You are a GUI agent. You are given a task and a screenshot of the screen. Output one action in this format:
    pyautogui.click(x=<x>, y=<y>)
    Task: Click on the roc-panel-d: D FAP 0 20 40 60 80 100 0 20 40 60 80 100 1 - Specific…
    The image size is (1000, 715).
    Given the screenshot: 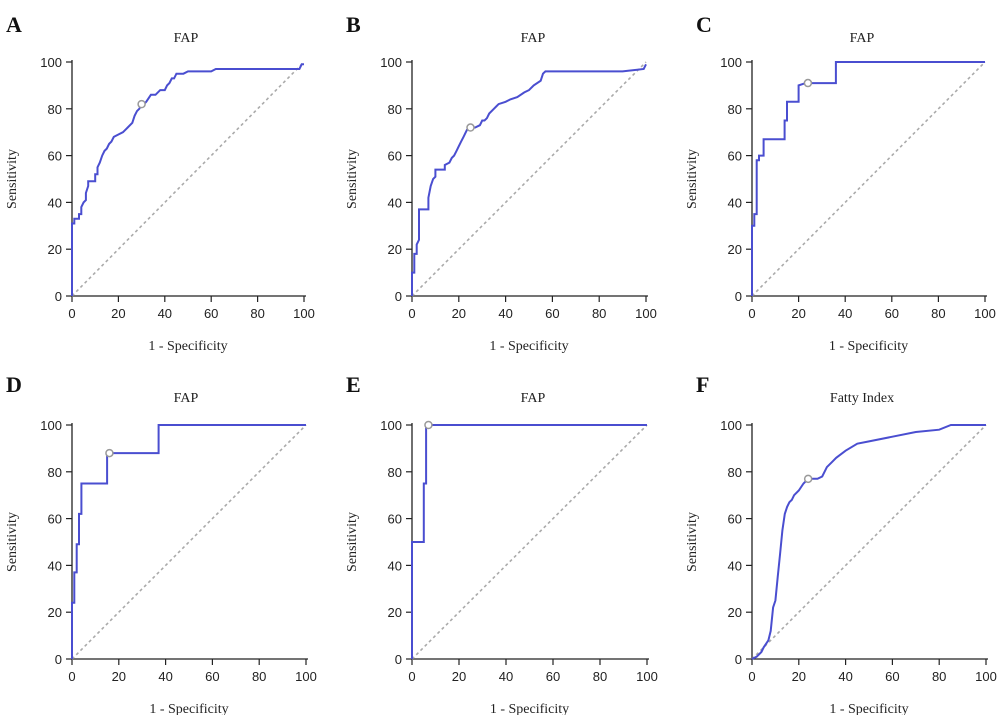 What is the action you would take?
    pyautogui.click(x=161, y=543)
    